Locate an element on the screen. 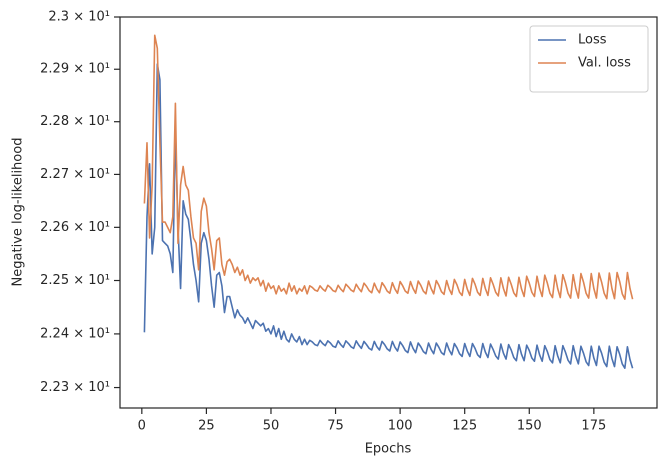  x-tick-label: 0 is located at coordinates (142, 426).